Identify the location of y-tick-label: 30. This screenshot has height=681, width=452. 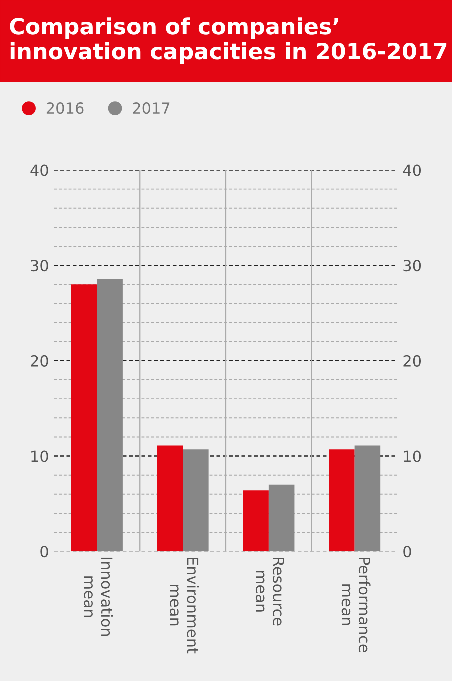
(39, 266).